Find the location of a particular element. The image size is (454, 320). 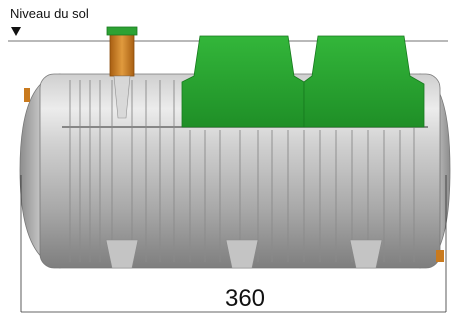

access-riser-left is located at coordinates (243, 81).